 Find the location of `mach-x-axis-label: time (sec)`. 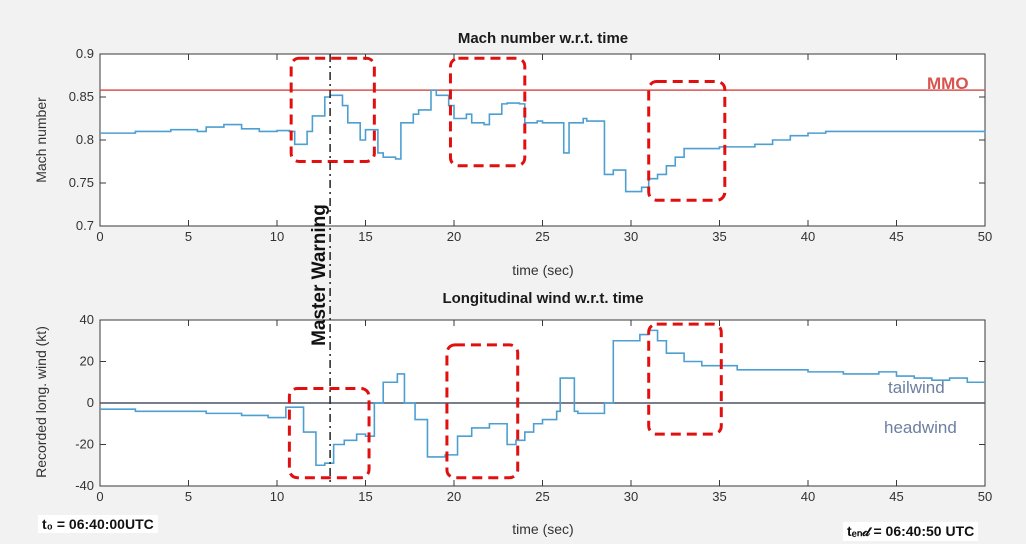

mach-x-axis-label: time (sec) is located at coordinates (542, 270).